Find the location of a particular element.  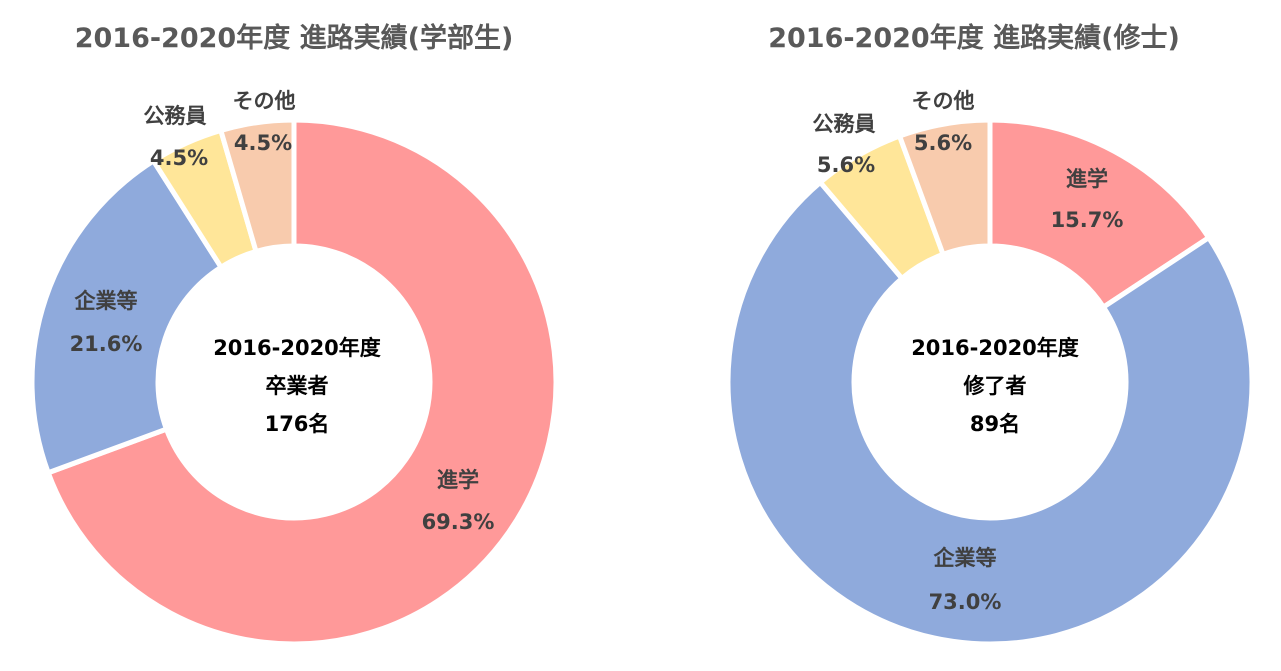

center-label-line-3: 89名 is located at coordinates (995, 424).